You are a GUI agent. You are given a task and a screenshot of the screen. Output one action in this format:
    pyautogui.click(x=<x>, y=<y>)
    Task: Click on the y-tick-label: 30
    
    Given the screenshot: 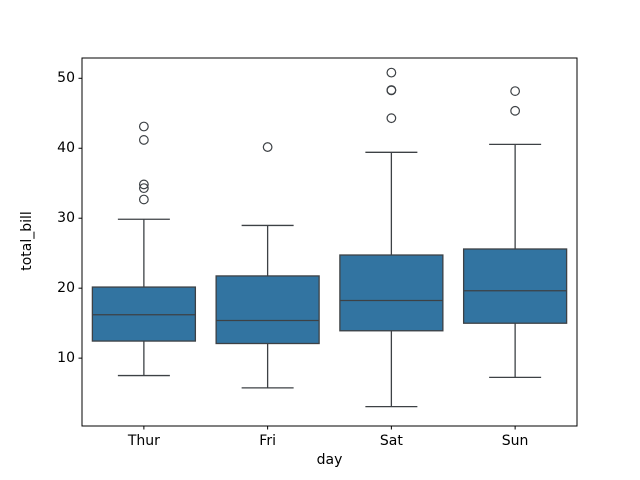 What is the action you would take?
    pyautogui.click(x=66, y=218)
    